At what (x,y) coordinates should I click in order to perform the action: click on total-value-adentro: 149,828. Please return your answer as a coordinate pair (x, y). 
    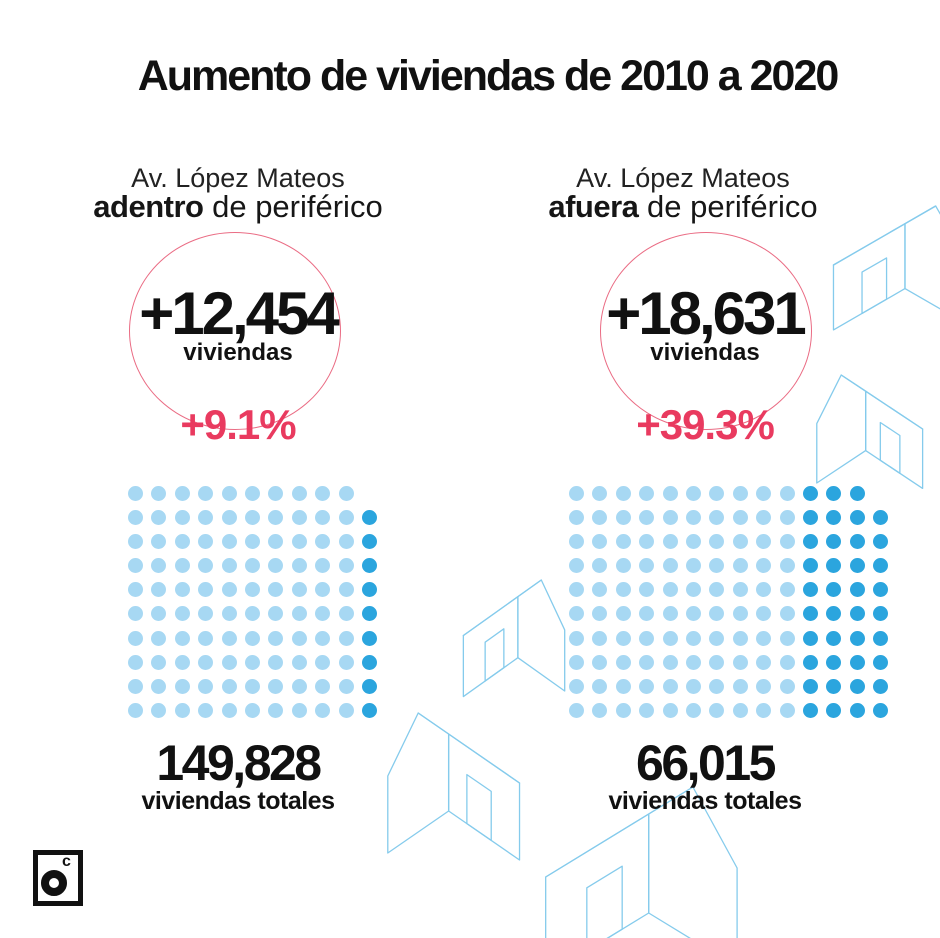
    Looking at the image, I should click on (239, 763).